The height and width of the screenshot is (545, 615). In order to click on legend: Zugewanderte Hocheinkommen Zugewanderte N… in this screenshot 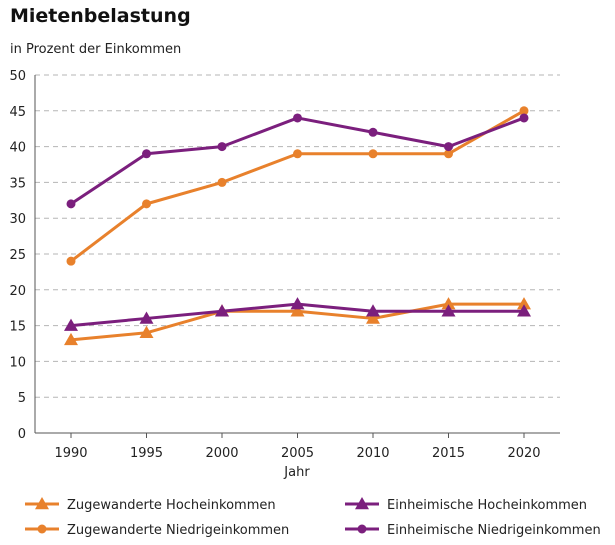, I will do `click(313, 517)`.